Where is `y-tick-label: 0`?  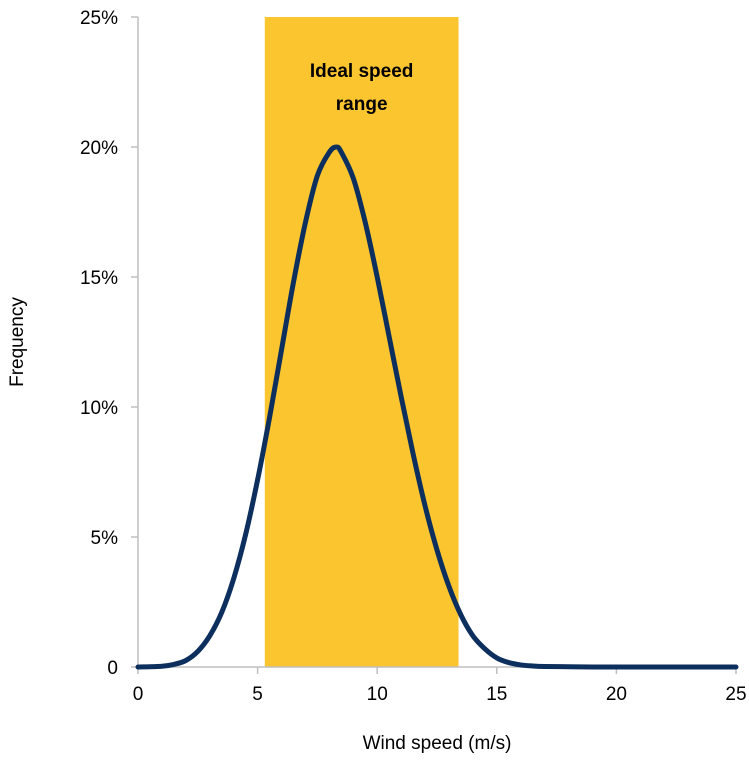 y-tick-label: 0 is located at coordinates (112, 668).